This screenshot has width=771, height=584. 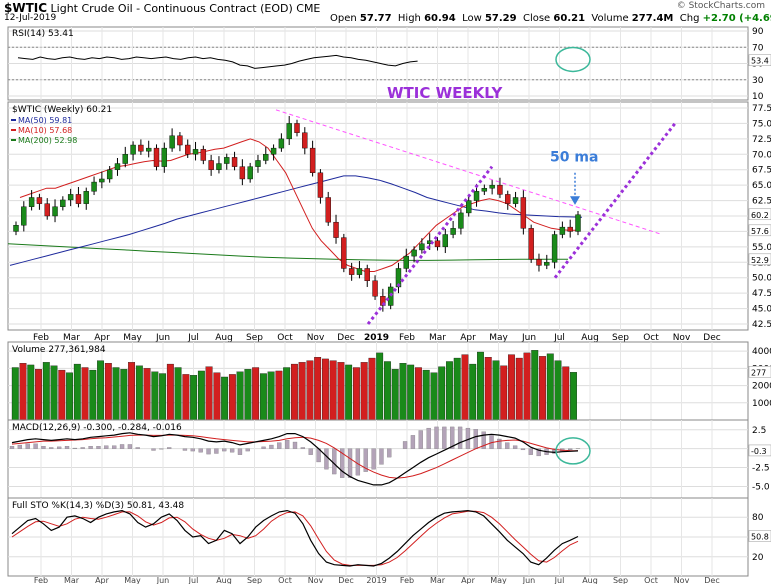 What do you see at coordinates (30, 18) in the screenshot?
I see `chart-date: 12-Jul-2019` at bounding box center [30, 18].